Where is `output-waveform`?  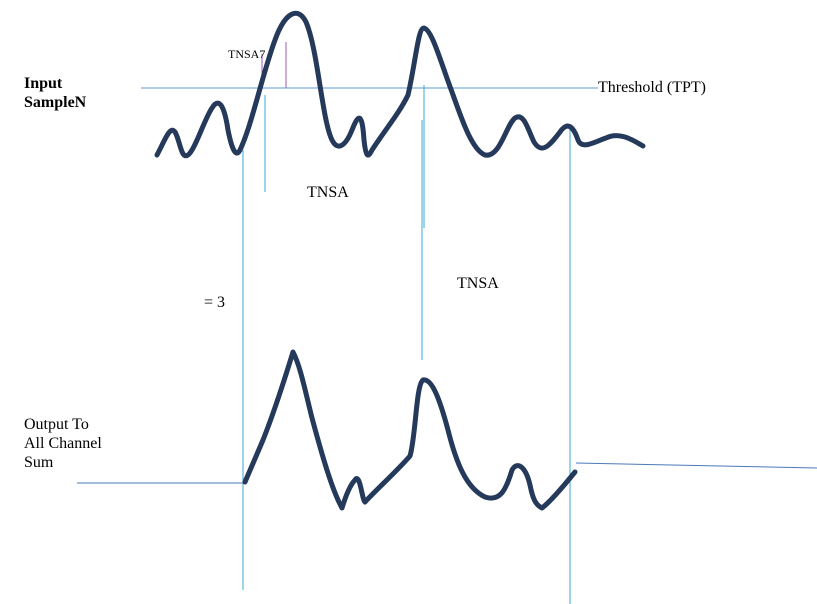
output-waveform is located at coordinates (410, 430).